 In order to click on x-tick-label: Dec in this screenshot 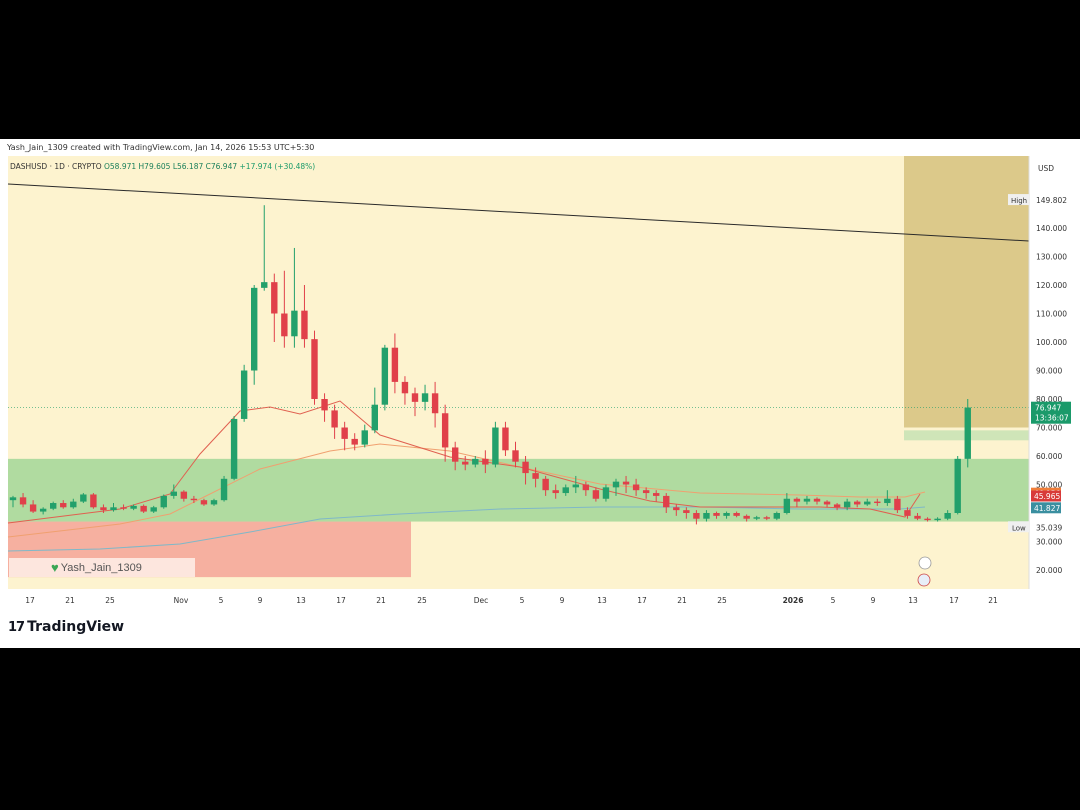, I will do `click(481, 600)`.